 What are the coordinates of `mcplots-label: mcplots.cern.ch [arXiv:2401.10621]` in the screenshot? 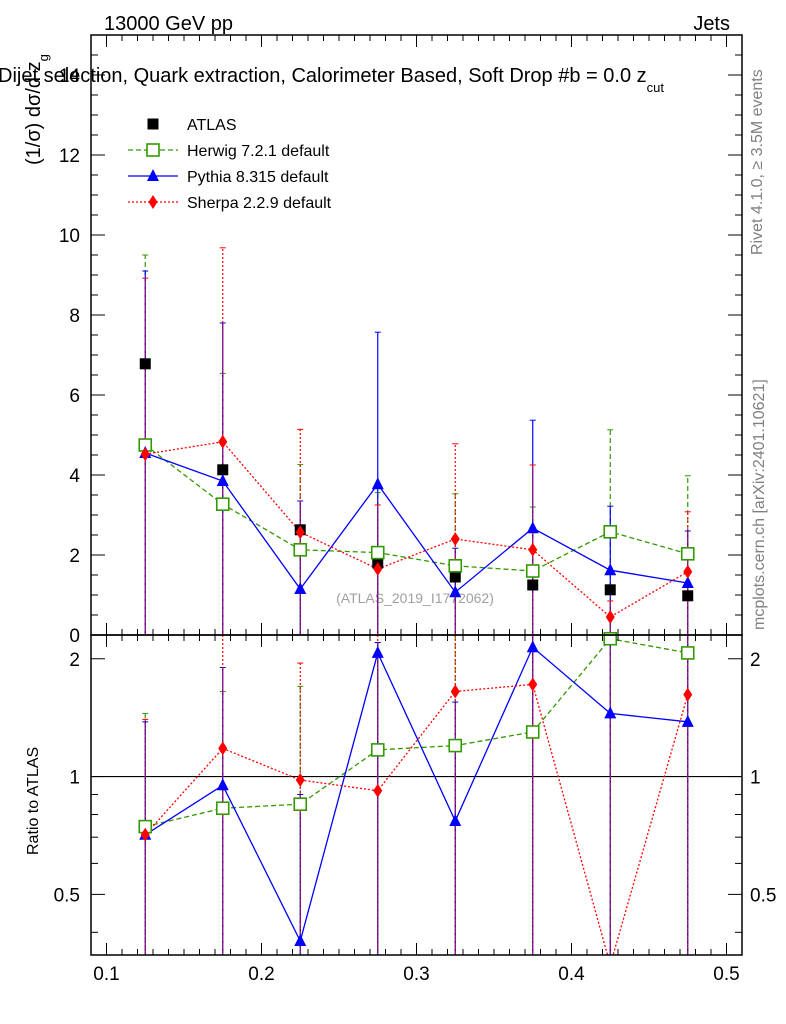 It's located at (759, 504).